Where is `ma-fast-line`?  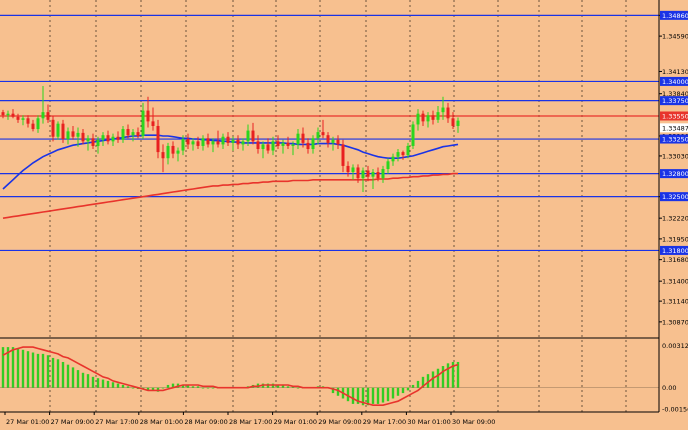 ma-fast-line is located at coordinates (230, 162).